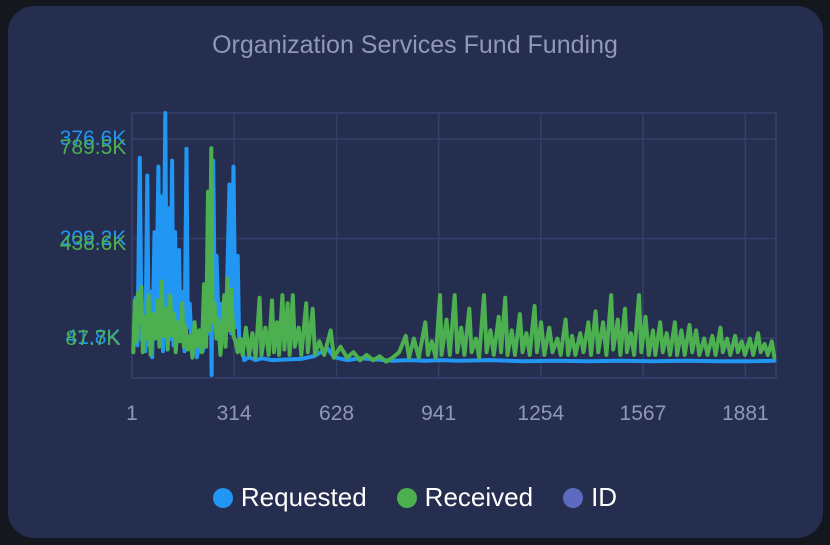  What do you see at coordinates (541, 413) in the screenshot?
I see `x-tick-label: 1254` at bounding box center [541, 413].